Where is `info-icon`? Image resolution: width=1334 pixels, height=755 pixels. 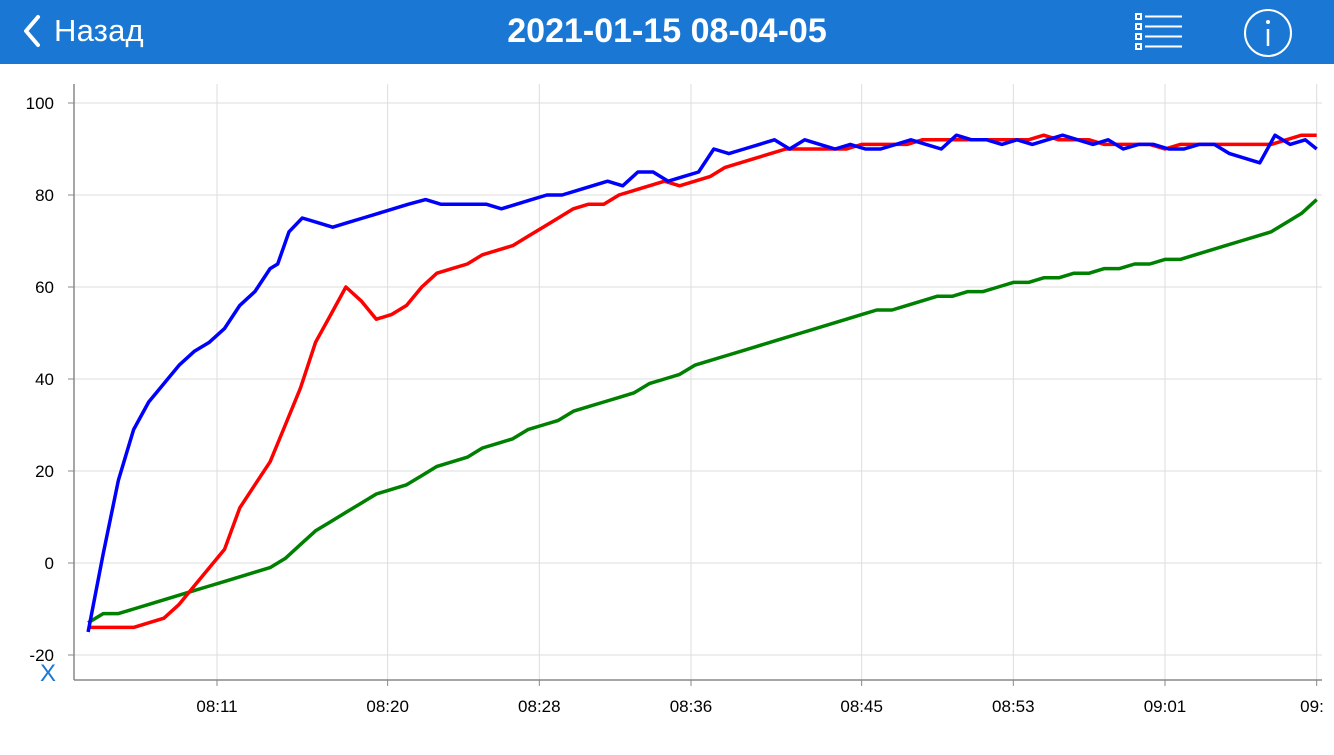
info-icon is located at coordinates (1268, 33).